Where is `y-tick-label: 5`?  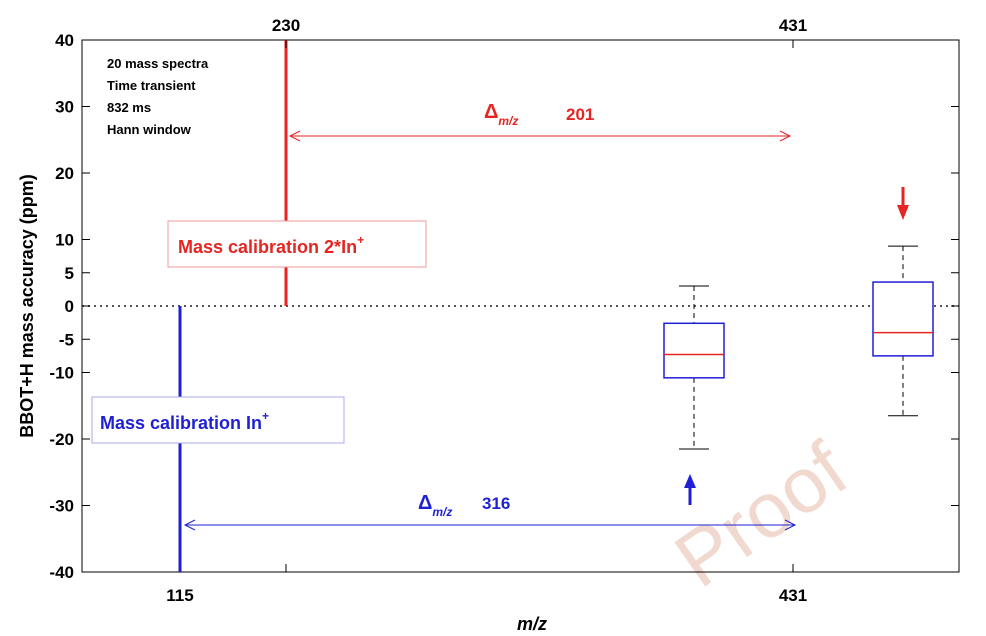
y-tick-label: 5 is located at coordinates (69, 273).